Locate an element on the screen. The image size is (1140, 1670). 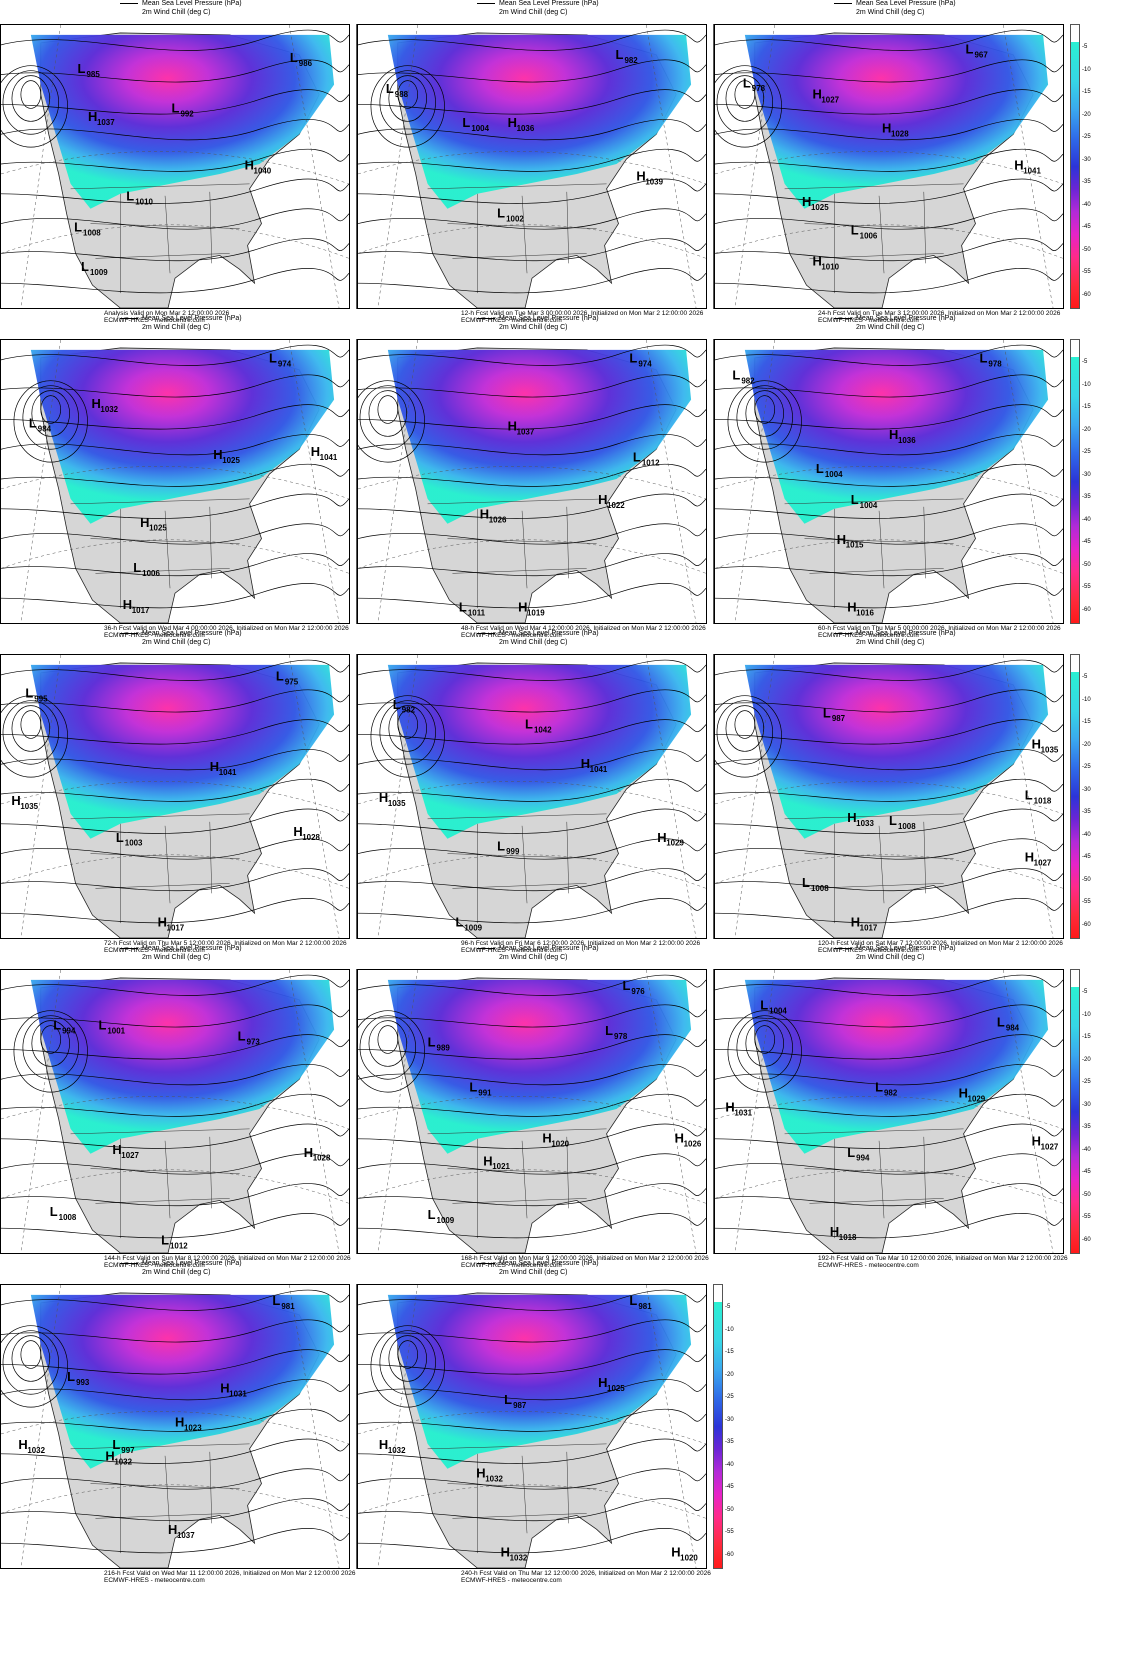
colorbar-tick-label: -15 is located at coordinates (1086, 92).